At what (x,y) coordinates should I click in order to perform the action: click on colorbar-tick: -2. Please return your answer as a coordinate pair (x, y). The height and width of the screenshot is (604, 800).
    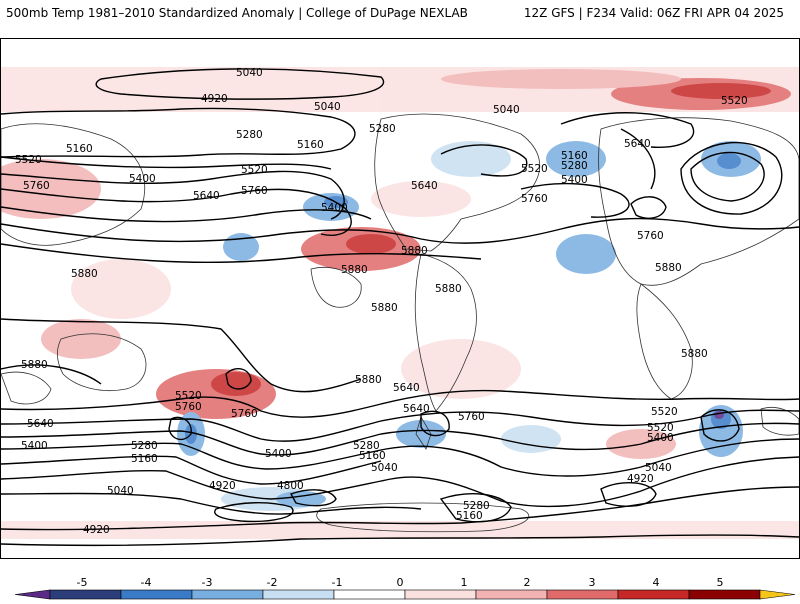
    Looking at the image, I should click on (272, 582).